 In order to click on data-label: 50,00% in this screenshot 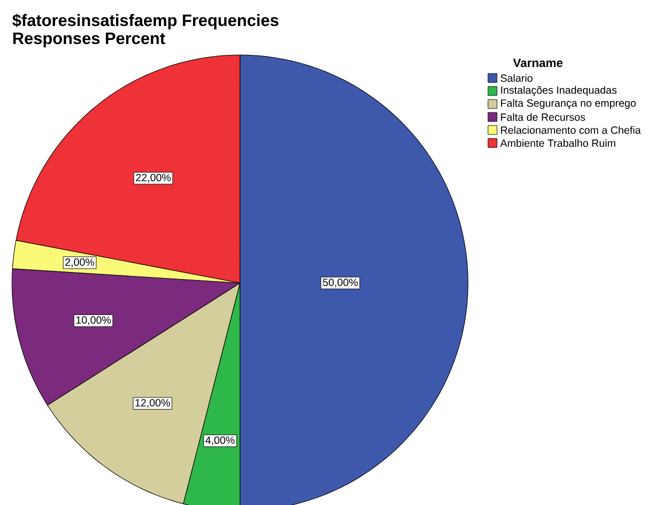, I will do `click(340, 283)`.